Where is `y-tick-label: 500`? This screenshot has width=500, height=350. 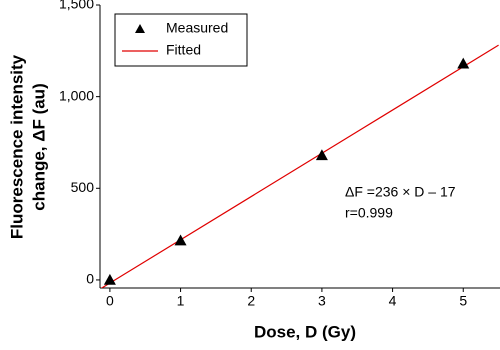 y-tick-label: 500 is located at coordinates (83, 187).